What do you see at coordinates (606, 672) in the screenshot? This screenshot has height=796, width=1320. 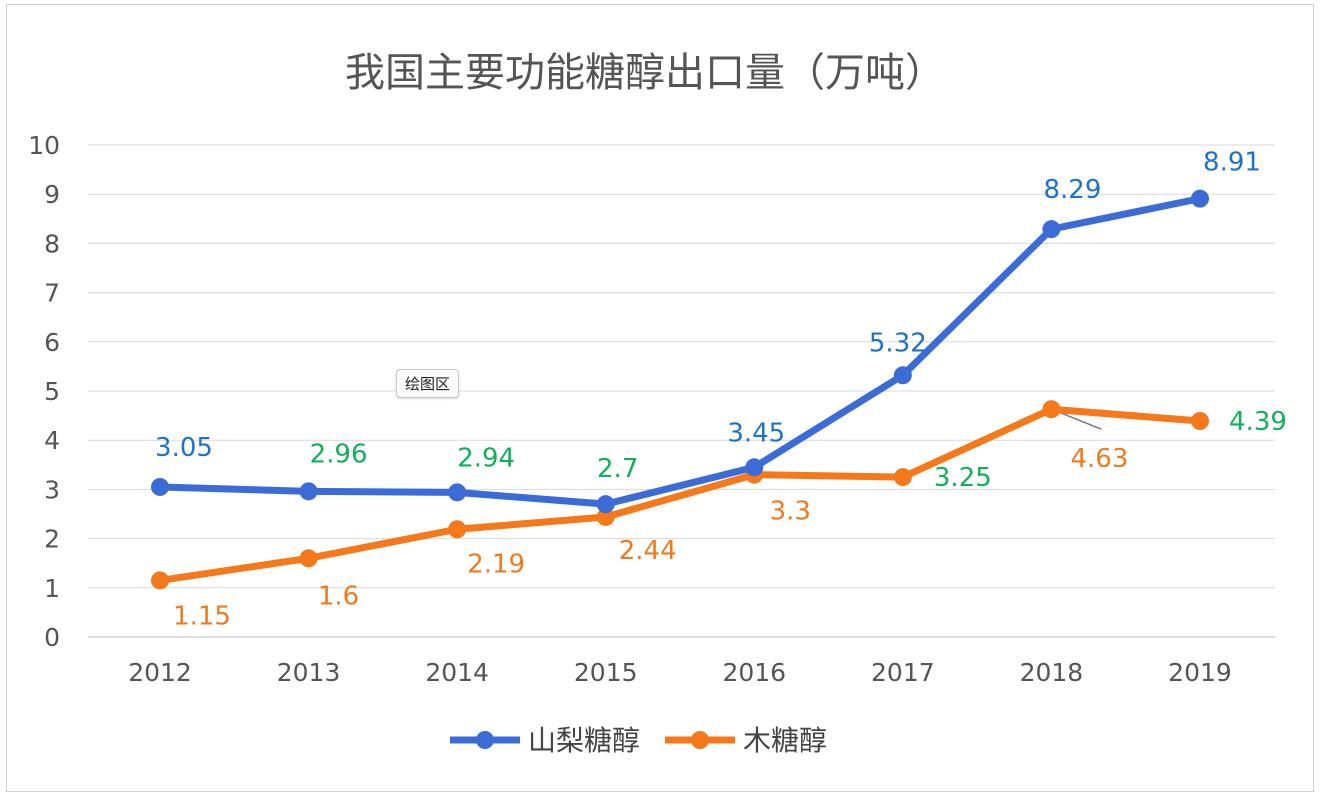 I see `x-tick-label: 2015` at bounding box center [606, 672].